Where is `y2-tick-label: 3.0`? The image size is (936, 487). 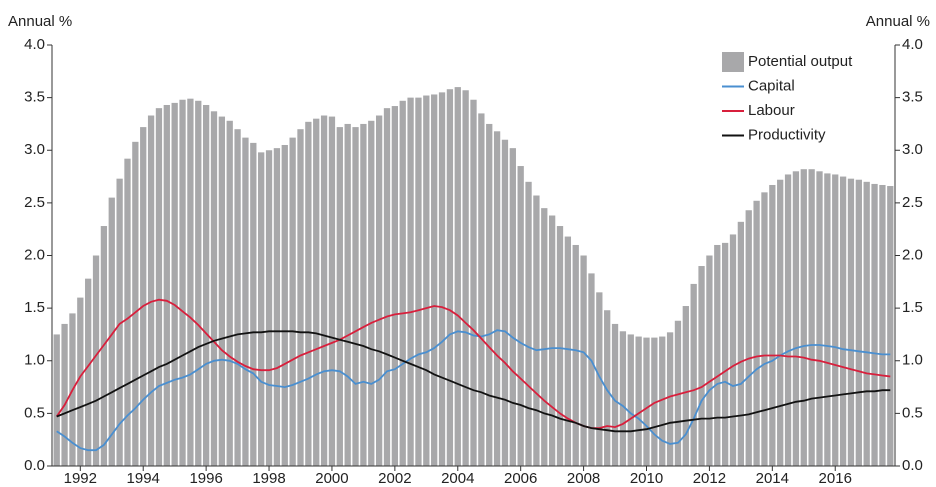 y2-tick-label: 3.0 is located at coordinates (912, 149).